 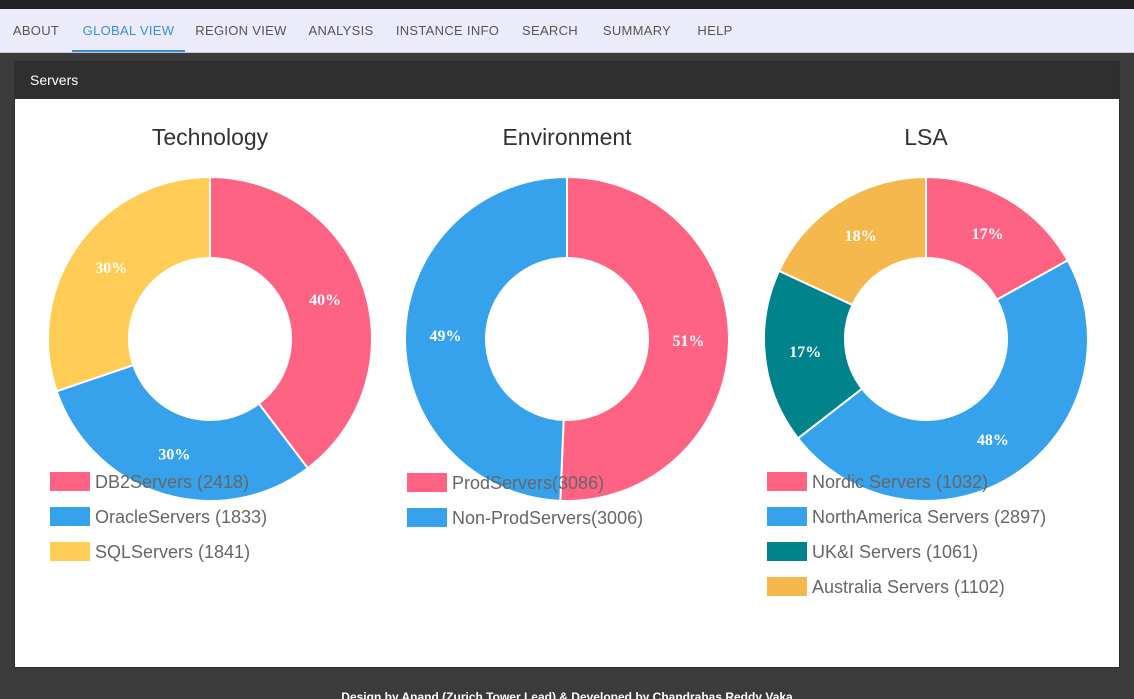 What do you see at coordinates (325, 300) in the screenshot?
I see `slice-label-db2servers: 40%` at bounding box center [325, 300].